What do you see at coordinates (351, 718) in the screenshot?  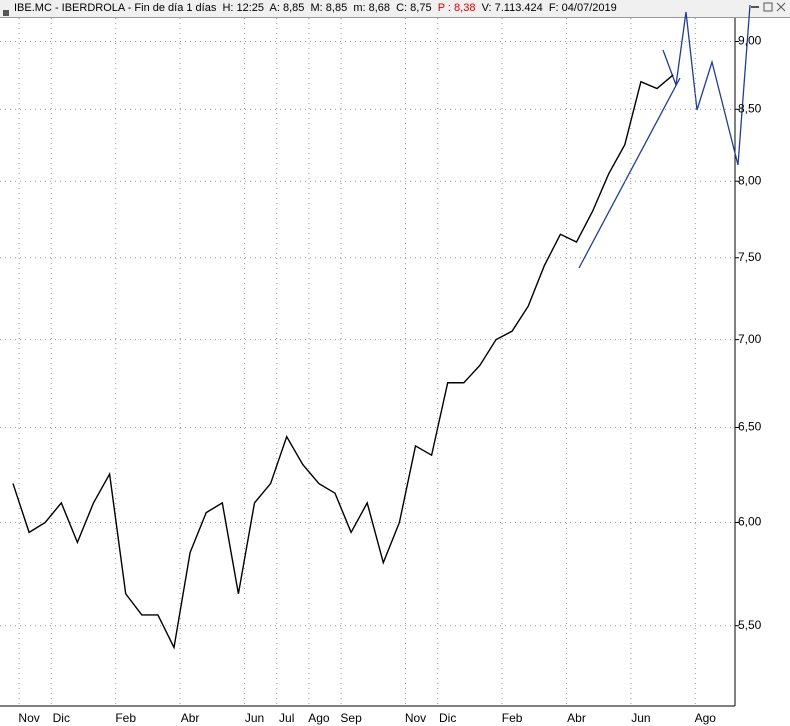 I see `x-tick-label: Sep` at bounding box center [351, 718].